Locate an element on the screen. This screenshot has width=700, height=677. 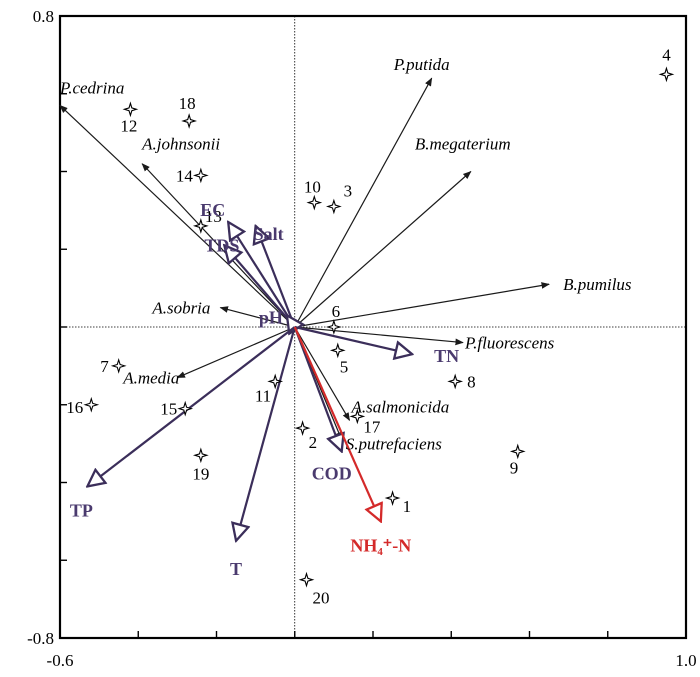
species-arrow-a-johnsonii is located at coordinates (218, 245).